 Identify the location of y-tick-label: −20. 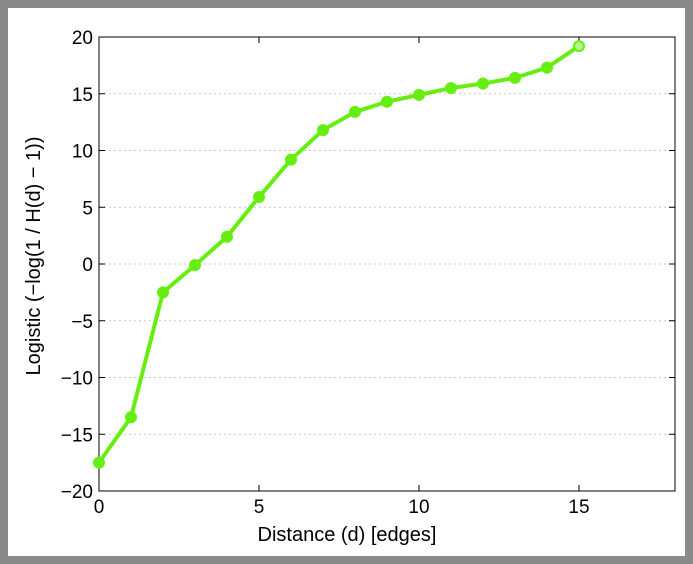
(77, 492).